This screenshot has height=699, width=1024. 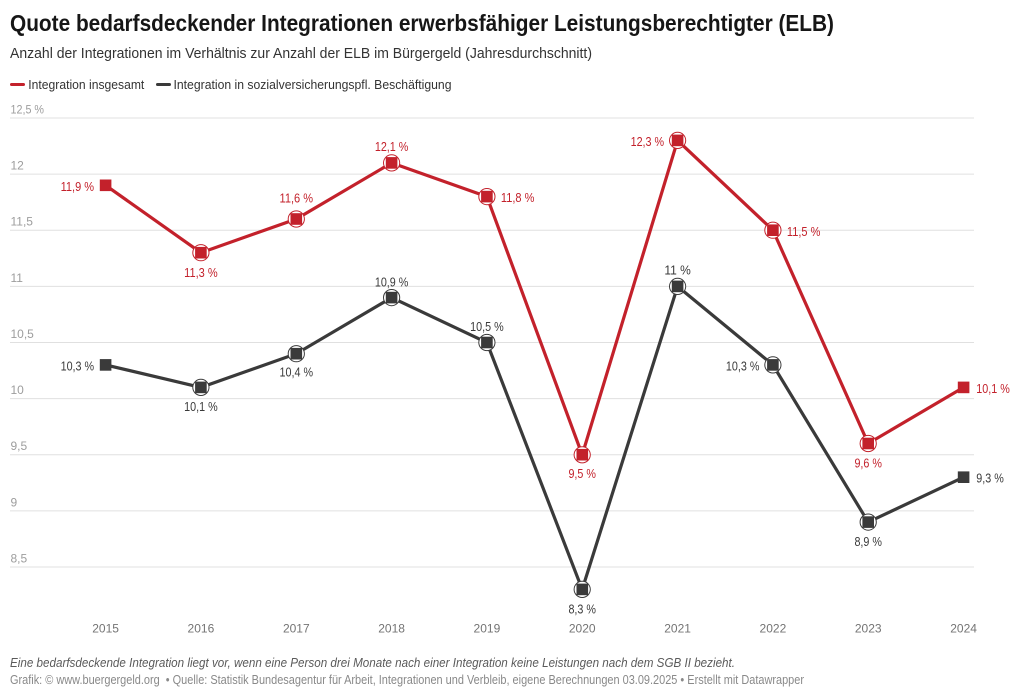 What do you see at coordinates (297, 199) in the screenshot?
I see `svg-text: 11,6 %` at bounding box center [297, 199].